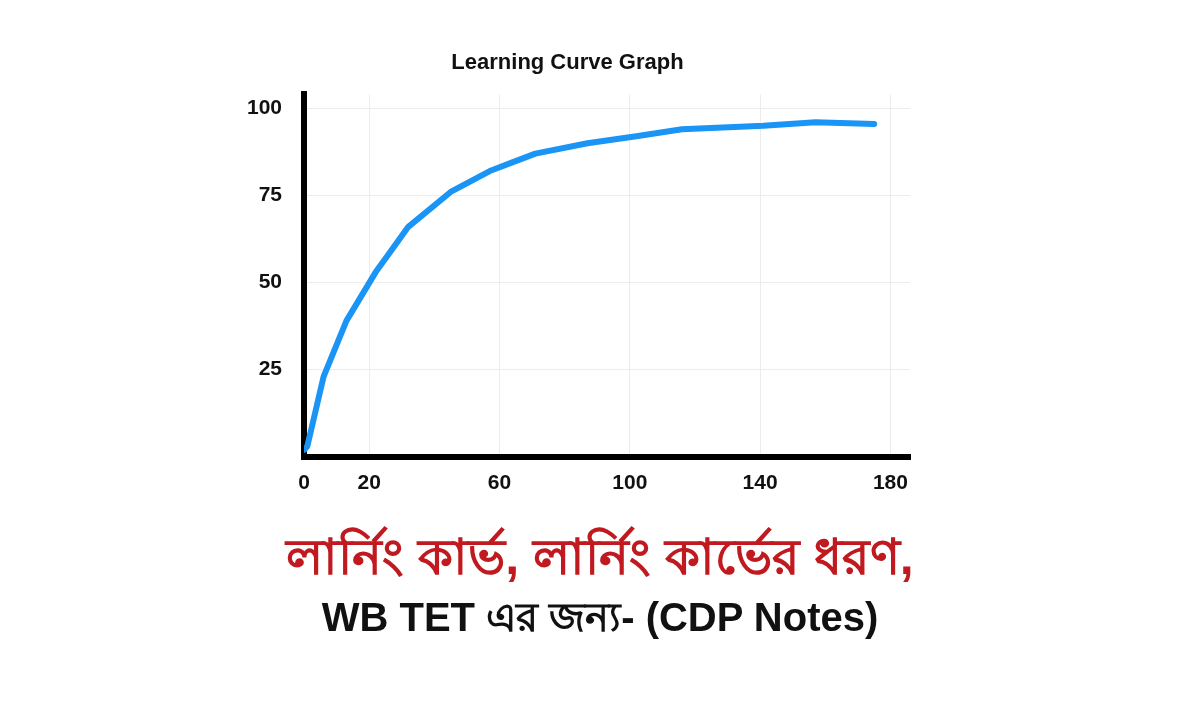  I want to click on x-tick-label: 20, so click(369, 482).